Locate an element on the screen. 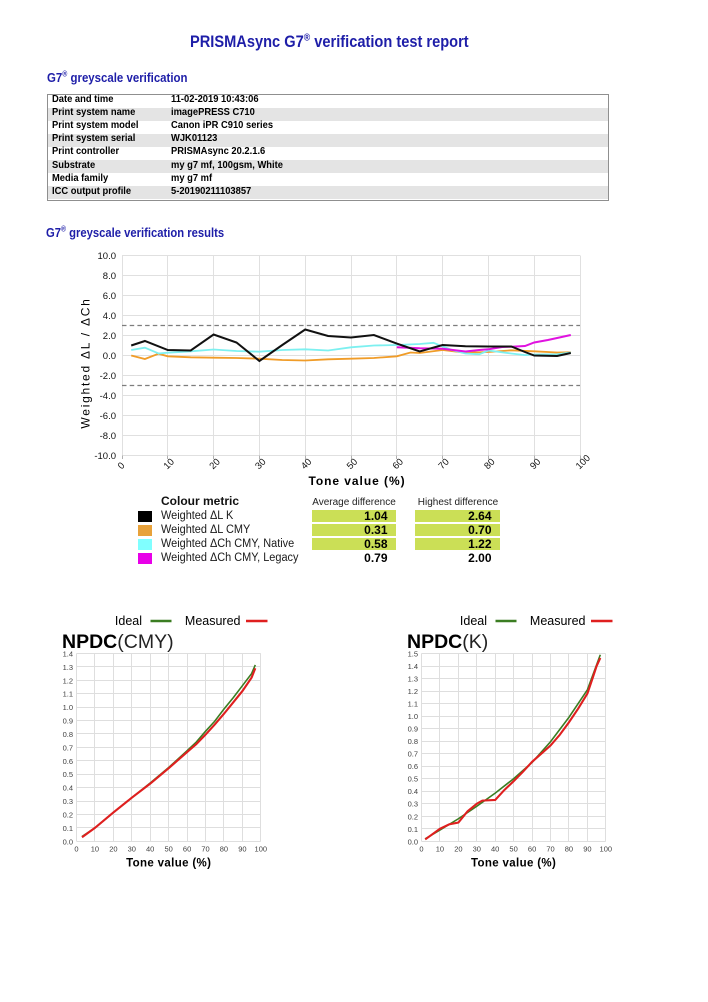 This screenshot has height=1002, width=708. svg-text: -4.0 is located at coordinates (108, 396).